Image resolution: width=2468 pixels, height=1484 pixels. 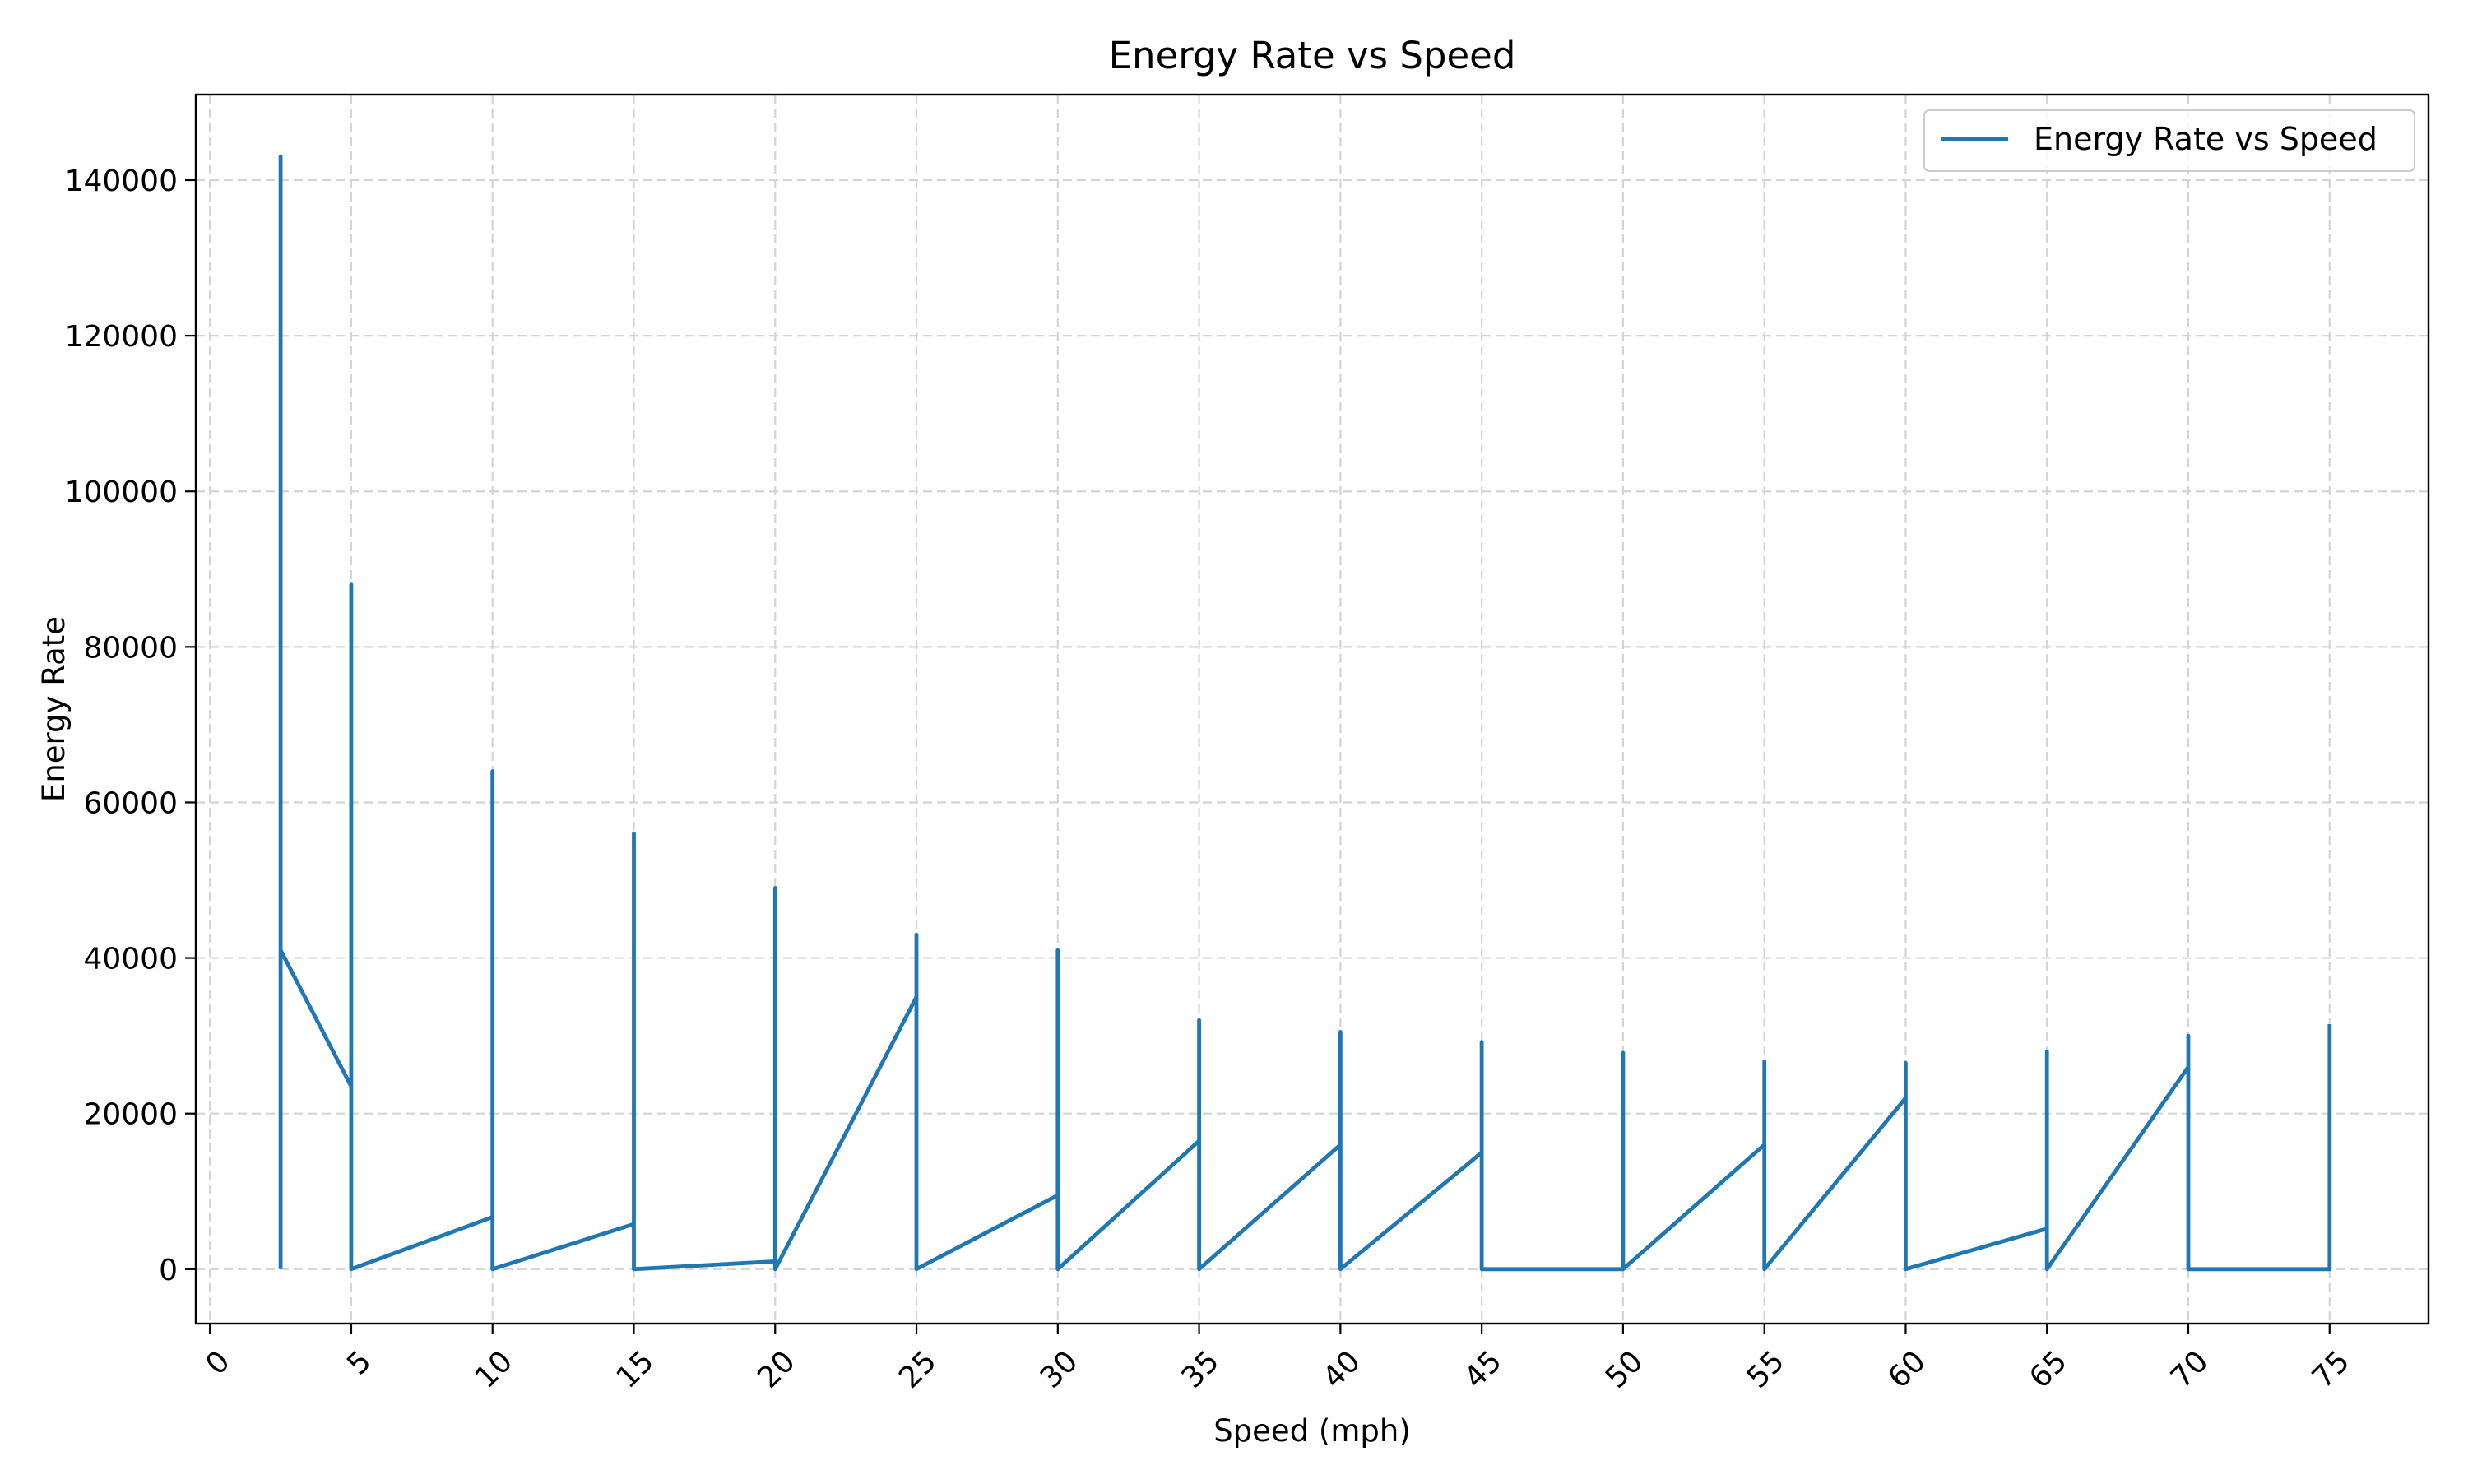 What do you see at coordinates (130, 803) in the screenshot?
I see `y-tick-label: 60000` at bounding box center [130, 803].